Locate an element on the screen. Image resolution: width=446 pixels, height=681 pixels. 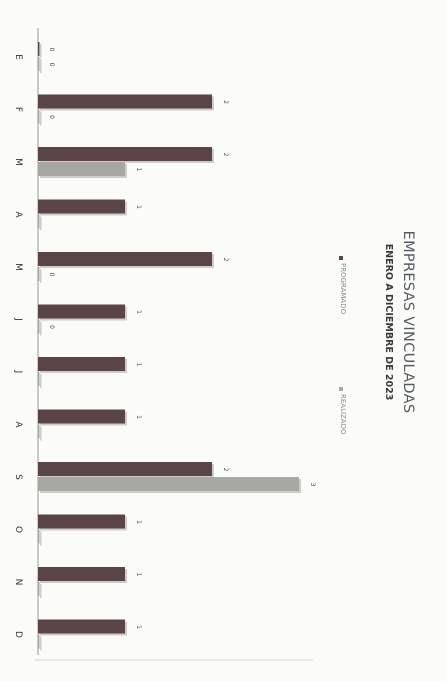
data-label: 3 is located at coordinates (312, 485).